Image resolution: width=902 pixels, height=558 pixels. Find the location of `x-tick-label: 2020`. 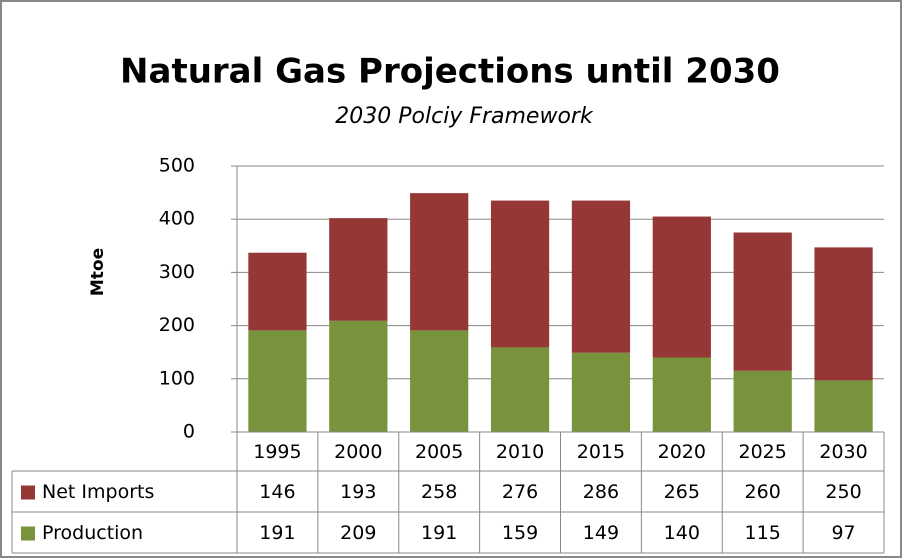

x-tick-label: 2020 is located at coordinates (682, 452).